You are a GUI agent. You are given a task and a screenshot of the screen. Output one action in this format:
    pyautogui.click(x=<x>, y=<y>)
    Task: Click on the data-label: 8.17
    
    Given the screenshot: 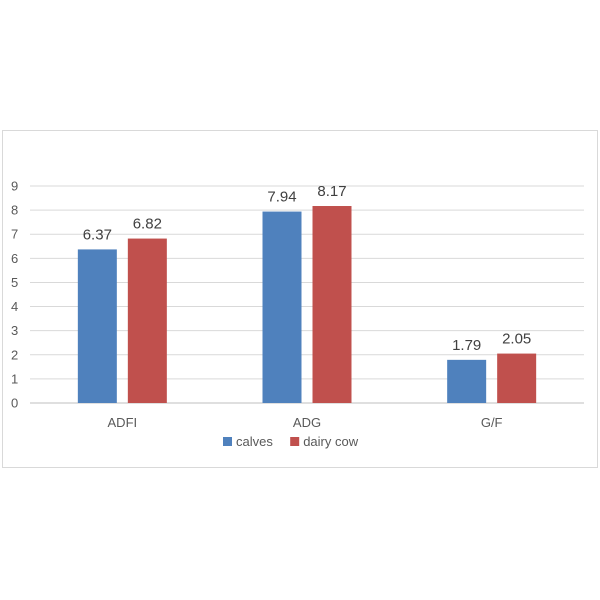 What is the action you would take?
    pyautogui.click(x=331, y=191)
    